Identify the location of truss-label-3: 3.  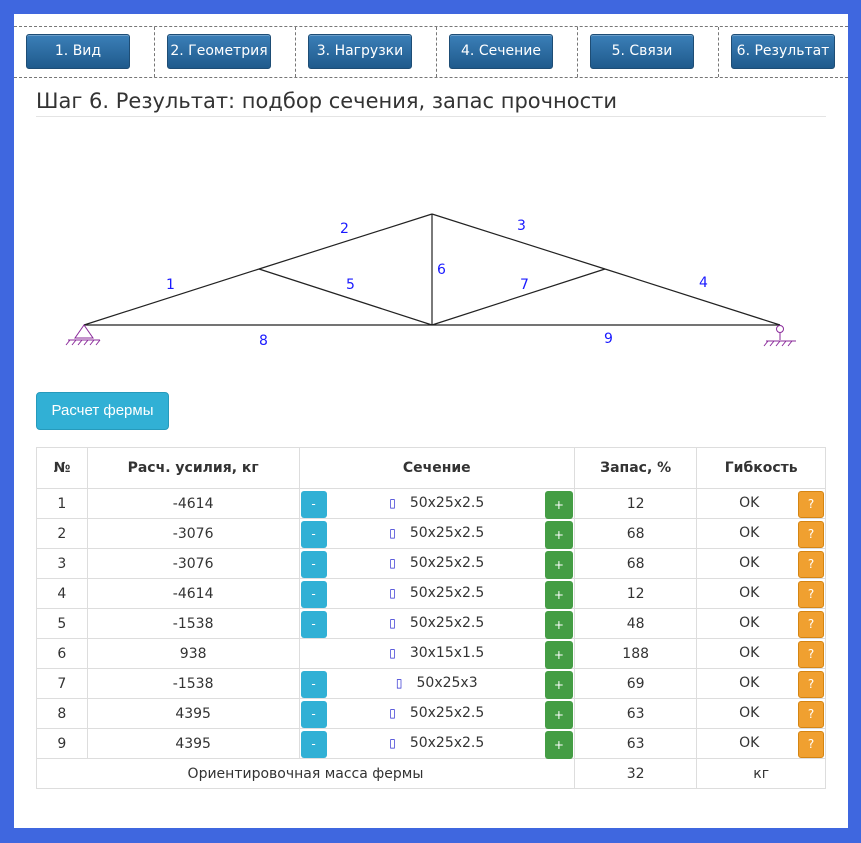
(521, 226).